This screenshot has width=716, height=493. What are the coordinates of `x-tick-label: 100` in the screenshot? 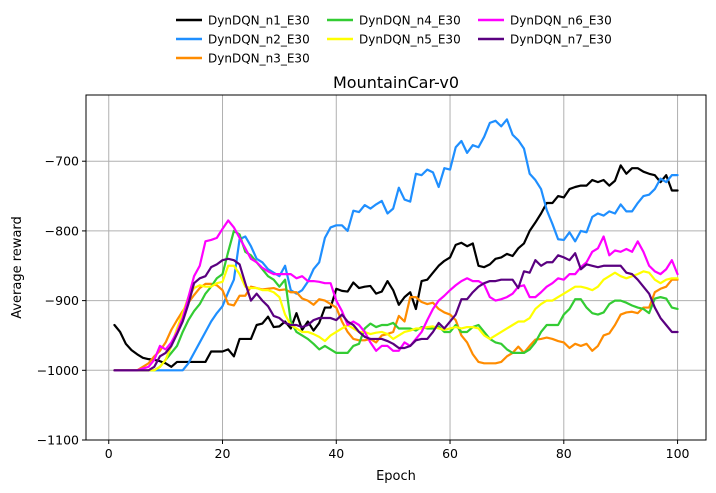 It's located at (678, 453).